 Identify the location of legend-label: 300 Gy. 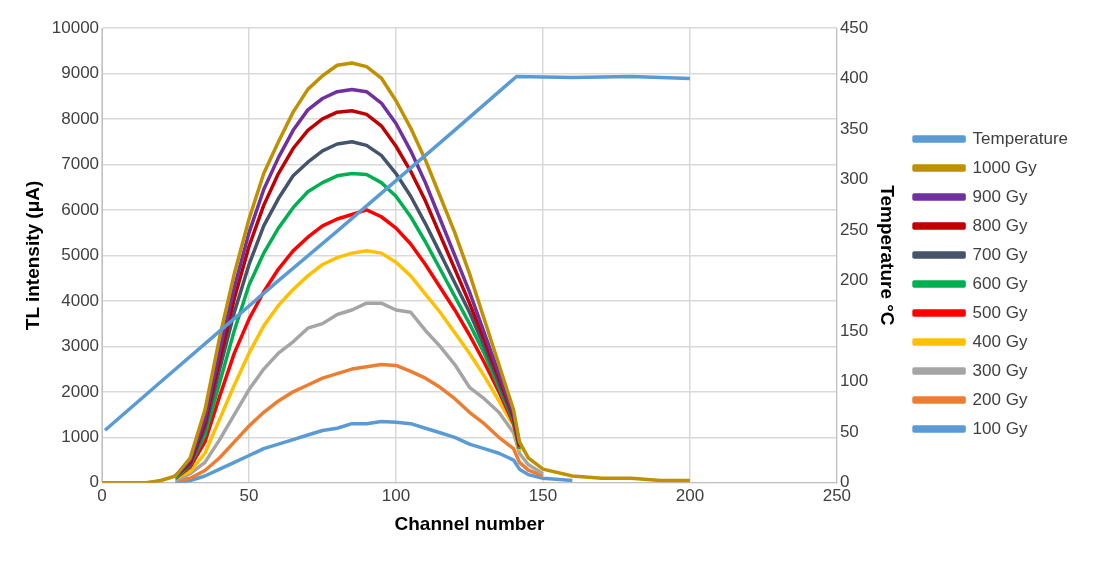
(1000, 370).